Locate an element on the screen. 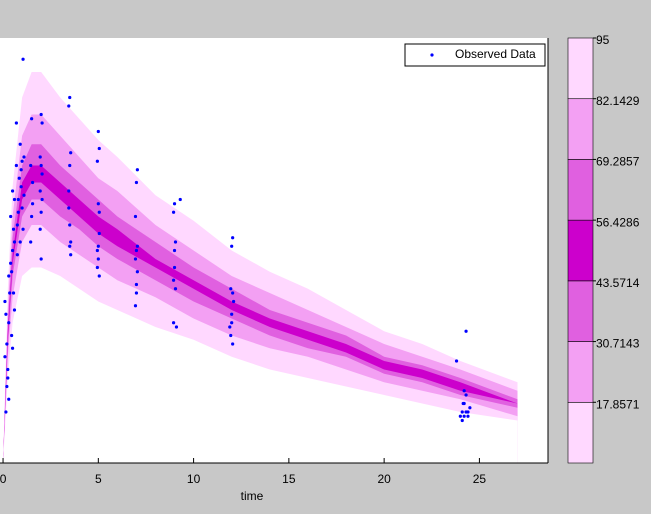 Image resolution: width=651 pixels, height=514 pixels. colorbar-tick-label: 69.2857 is located at coordinates (618, 162).